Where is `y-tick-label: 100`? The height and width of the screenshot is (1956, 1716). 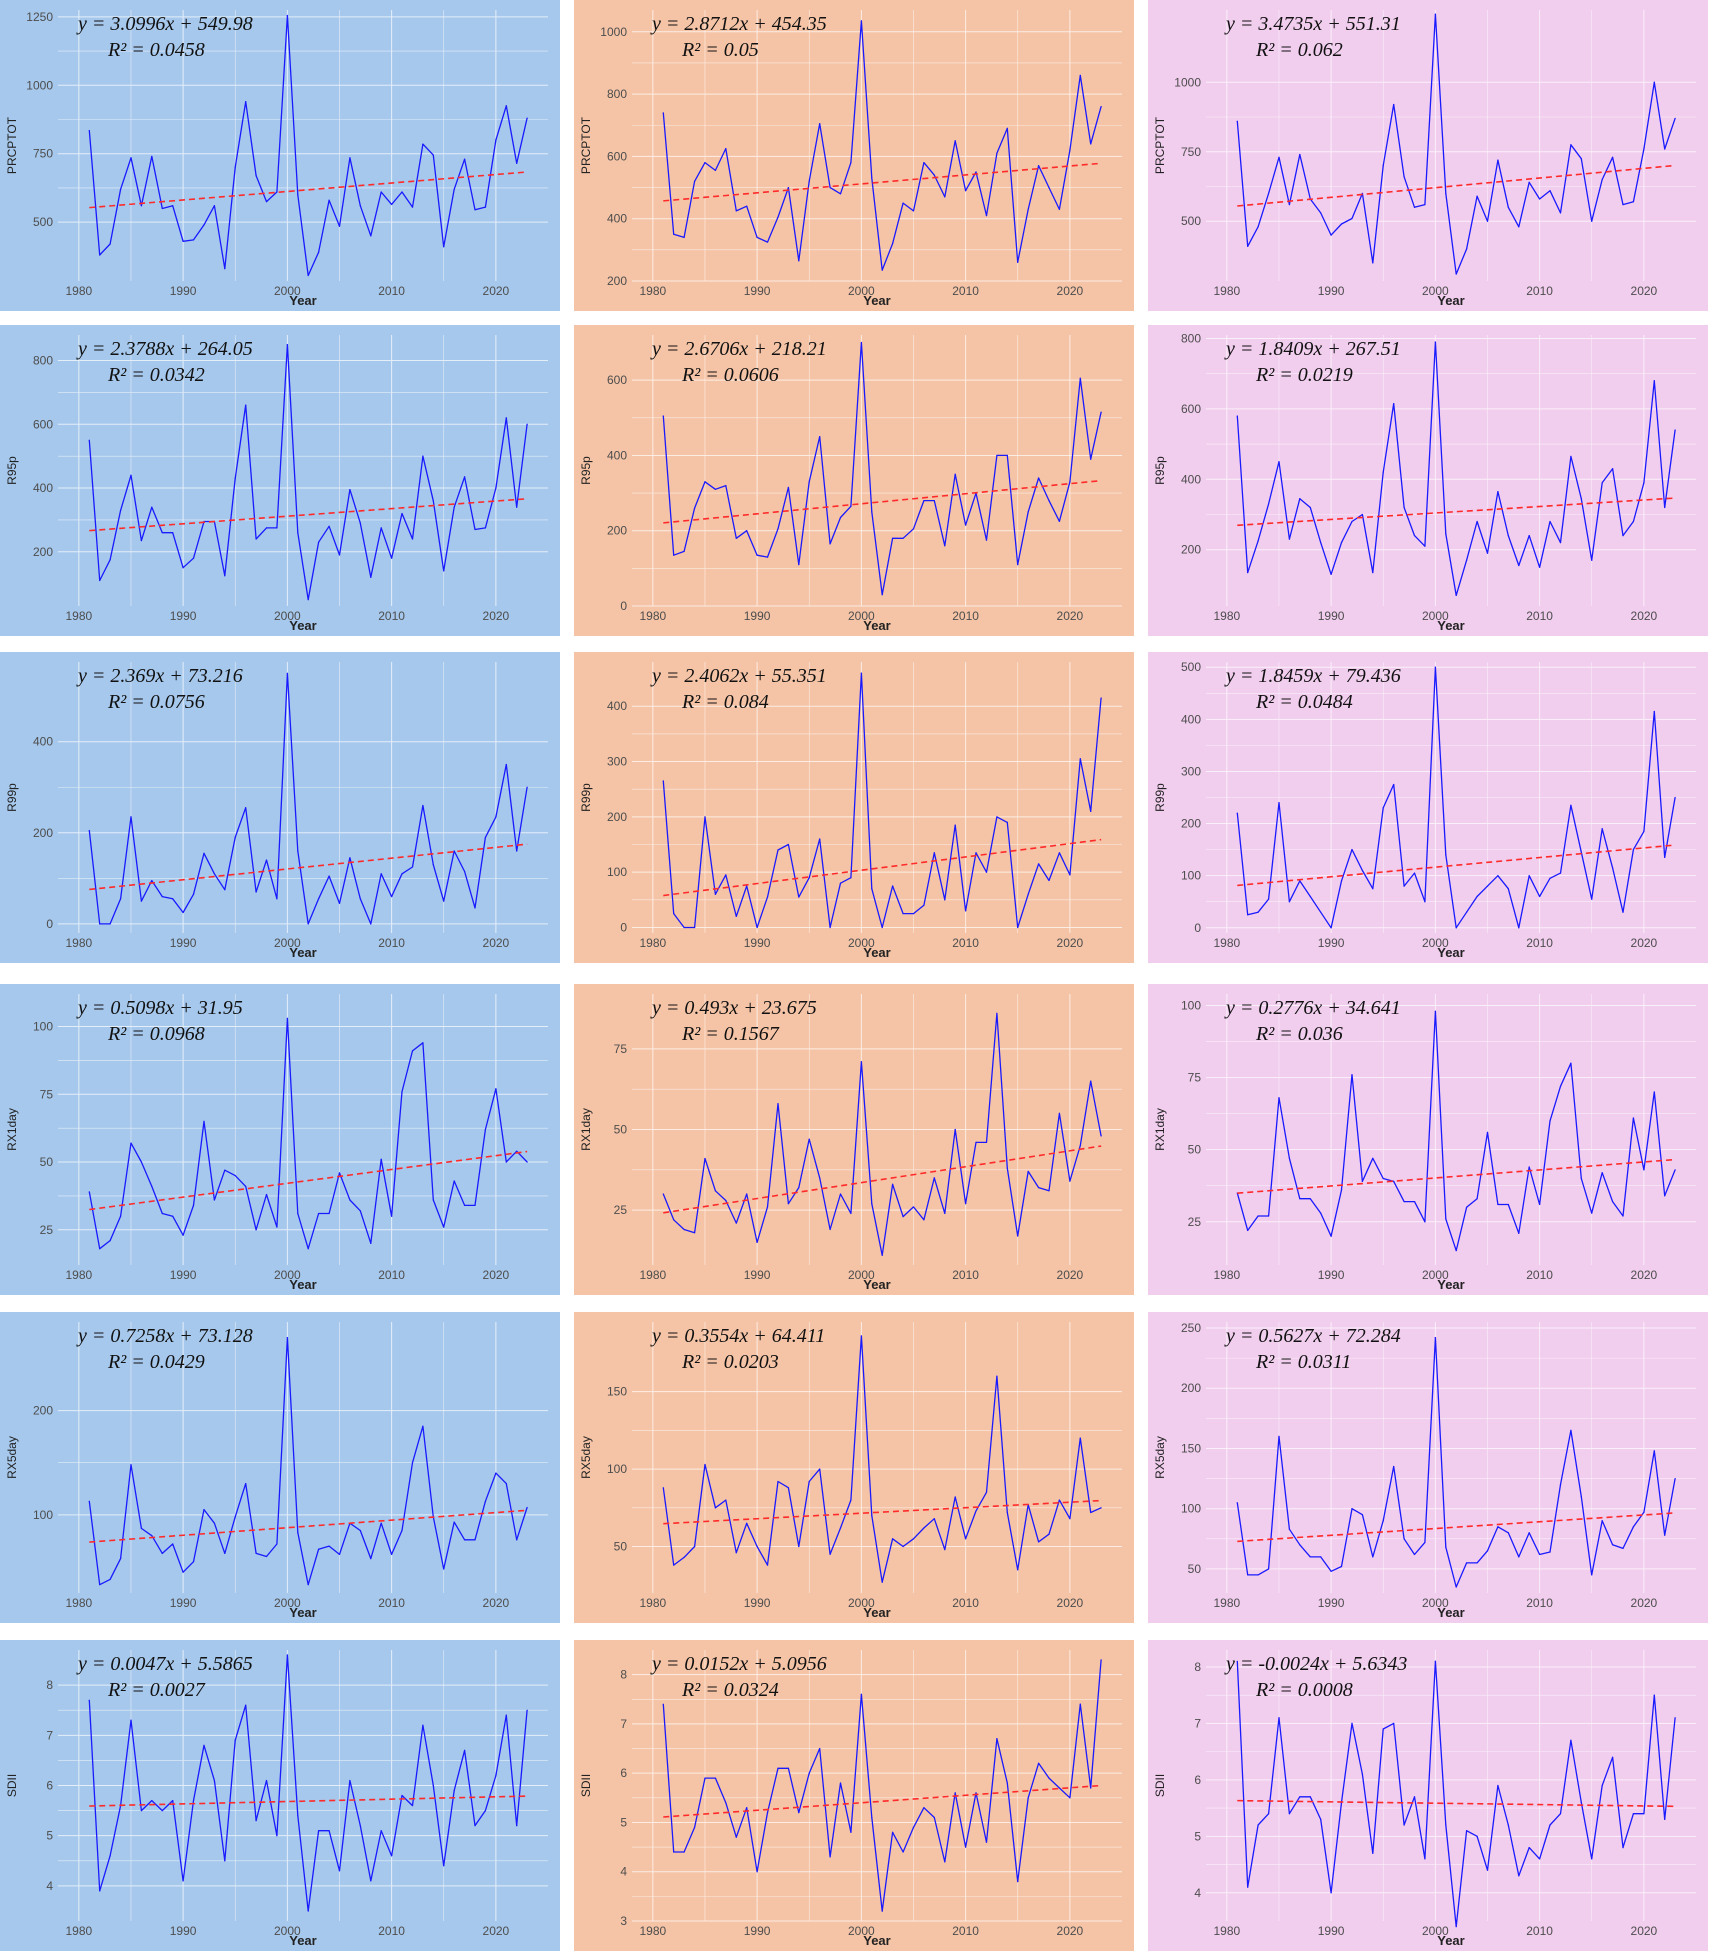 y-tick-label: 100 is located at coordinates (617, 872).